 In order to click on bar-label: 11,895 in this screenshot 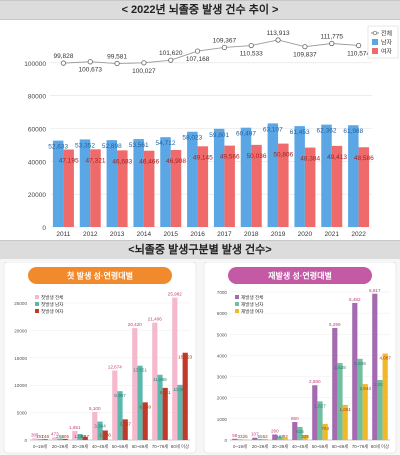, I will do `click(160, 379)`.